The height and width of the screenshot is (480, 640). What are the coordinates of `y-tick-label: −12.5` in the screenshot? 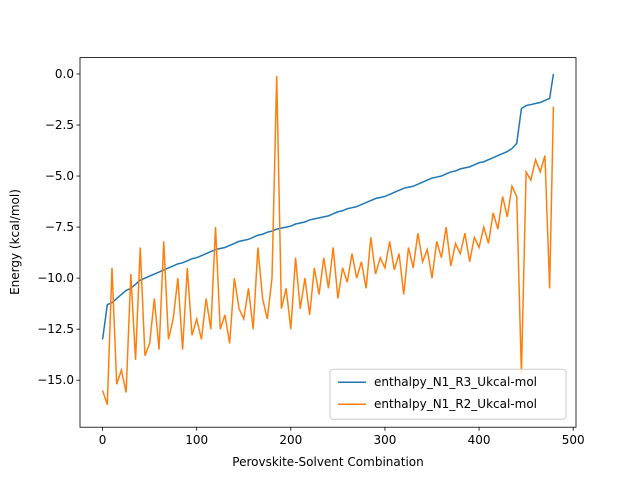 It's located at (55, 329).